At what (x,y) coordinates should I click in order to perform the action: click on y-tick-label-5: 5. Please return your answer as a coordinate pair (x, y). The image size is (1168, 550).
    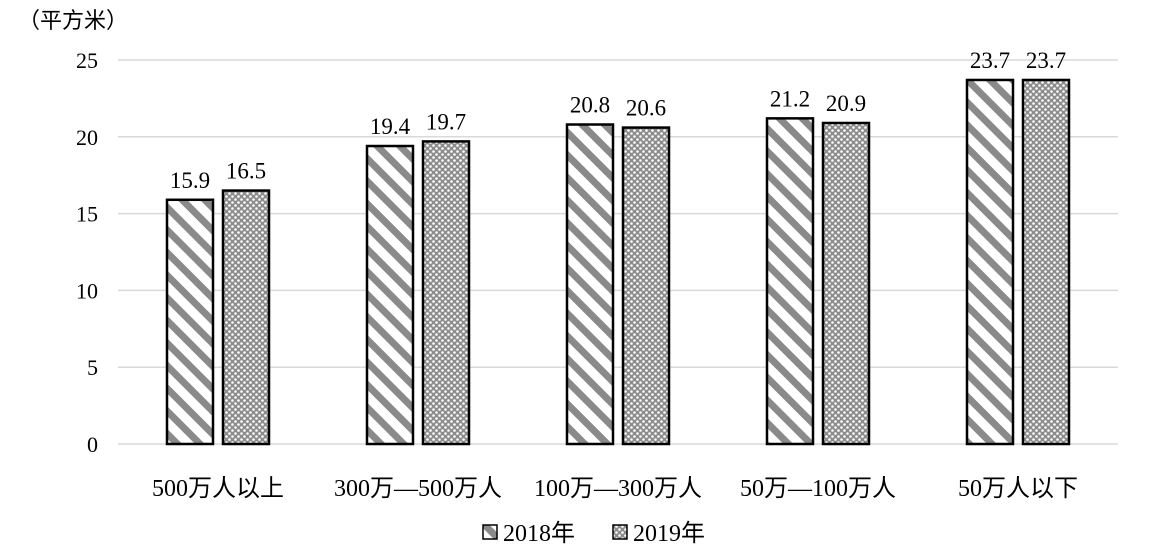
    Looking at the image, I should click on (92, 367).